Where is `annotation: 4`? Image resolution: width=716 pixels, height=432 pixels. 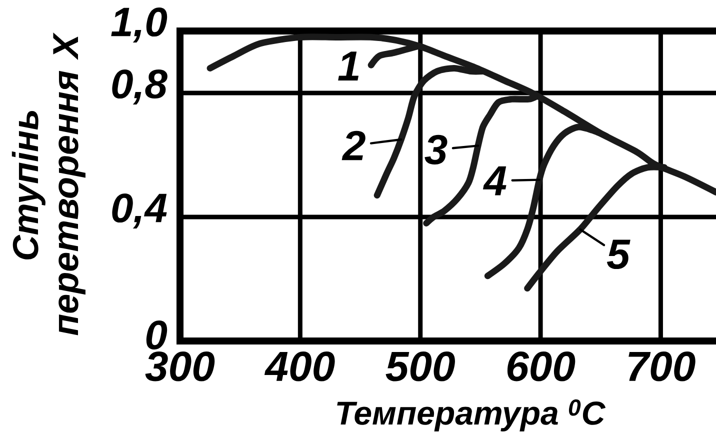
annotation: 4 is located at coordinates (494, 181).